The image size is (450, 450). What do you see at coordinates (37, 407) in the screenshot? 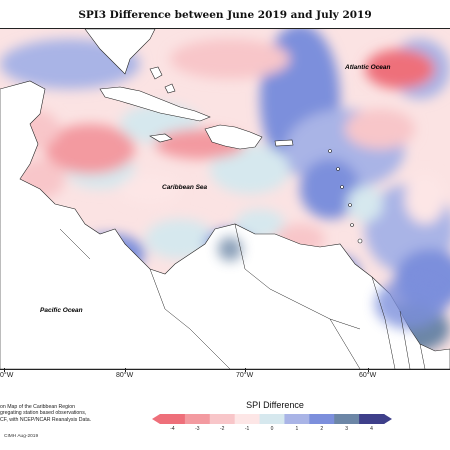
I see `description-line: on Map of the Caribbean Region` at bounding box center [37, 407].